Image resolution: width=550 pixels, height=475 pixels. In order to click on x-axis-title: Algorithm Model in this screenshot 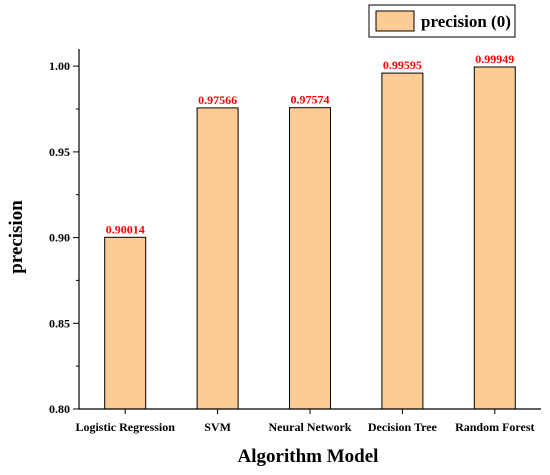, I will do `click(308, 456)`.